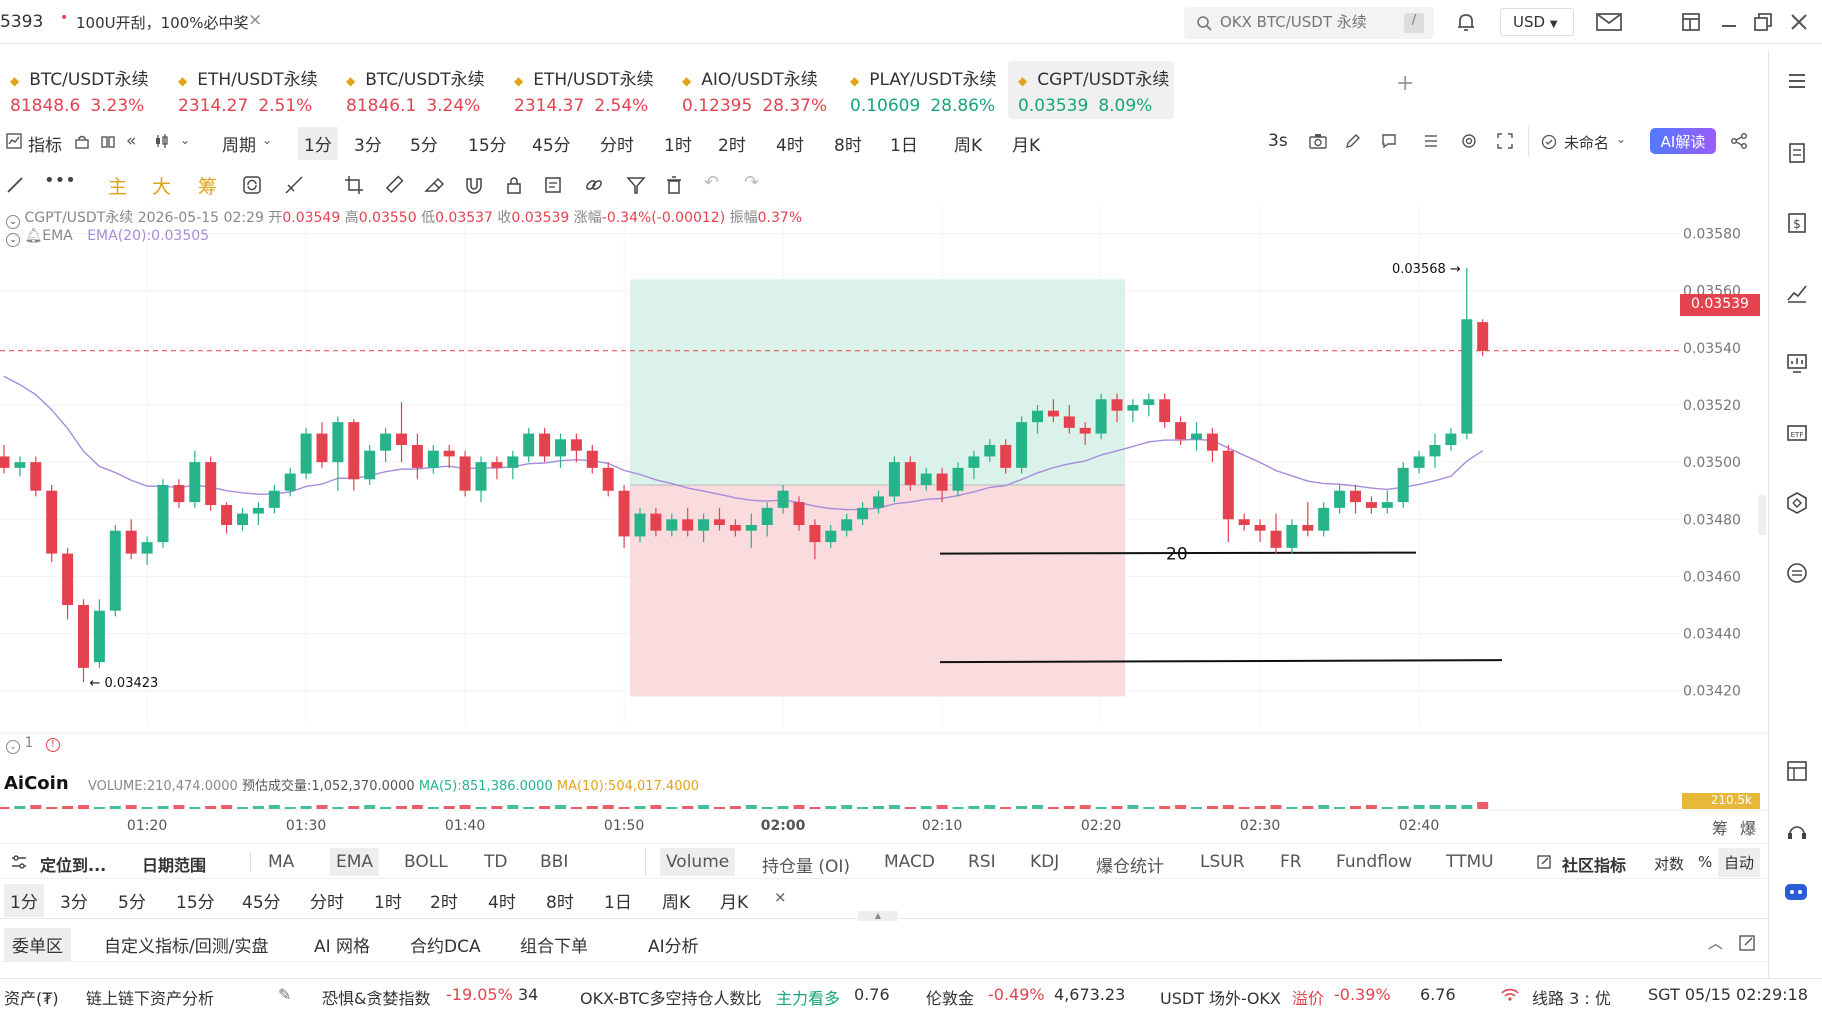 The width and height of the screenshot is (1822, 1009). What do you see at coordinates (1221, 661) in the screenshot?
I see `drawn-hline` at bounding box center [1221, 661].